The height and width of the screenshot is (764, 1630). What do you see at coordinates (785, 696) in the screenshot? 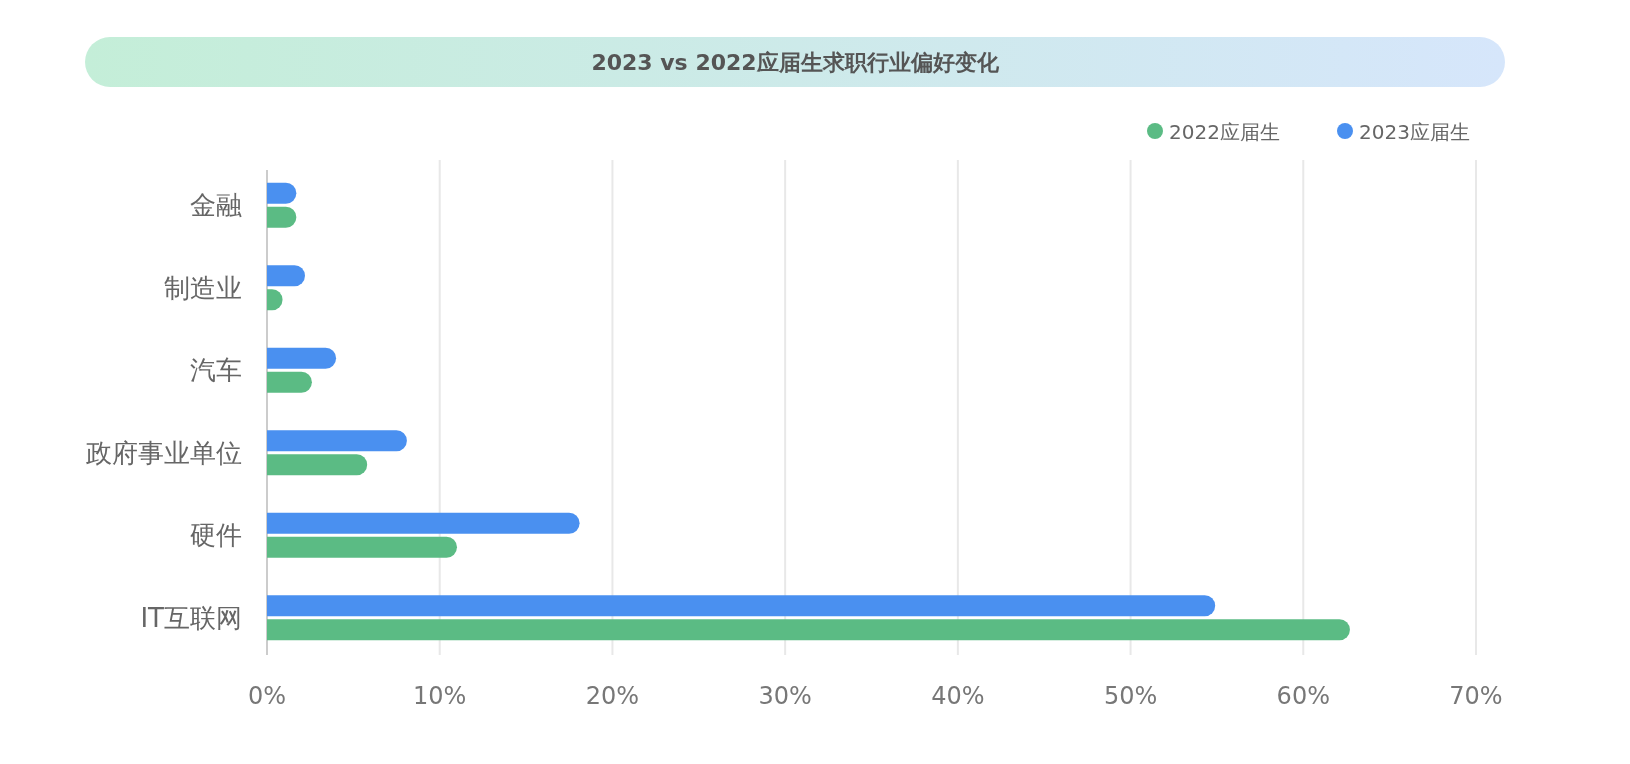
I see `x-tick-label: 30%` at bounding box center [785, 696].